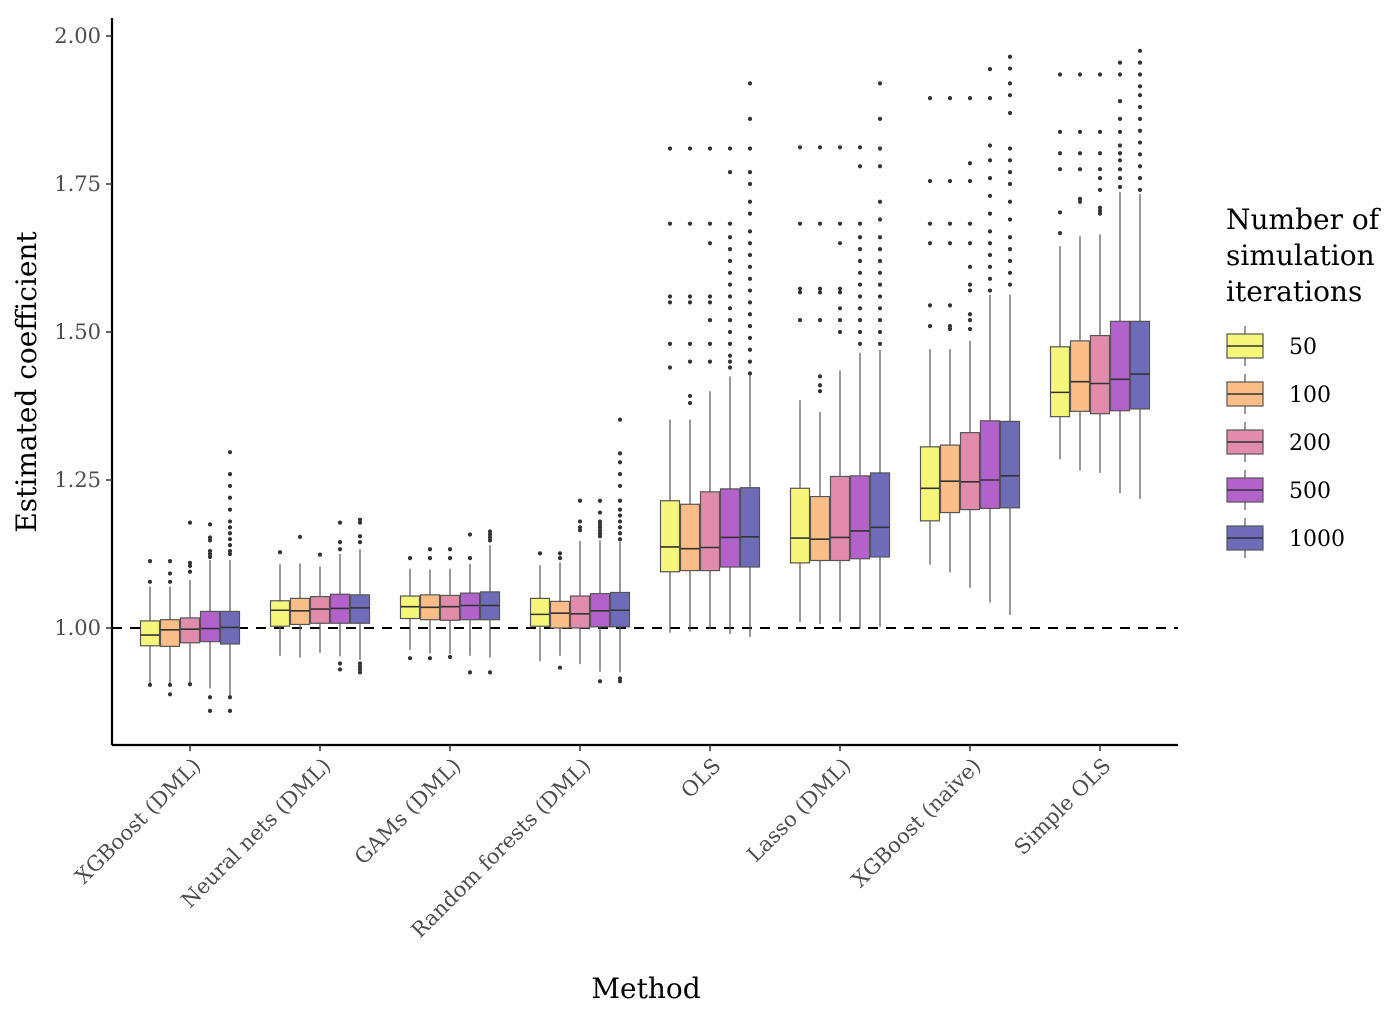  I want to click on x-tick-label: XGBoost (naive), so click(916, 823).